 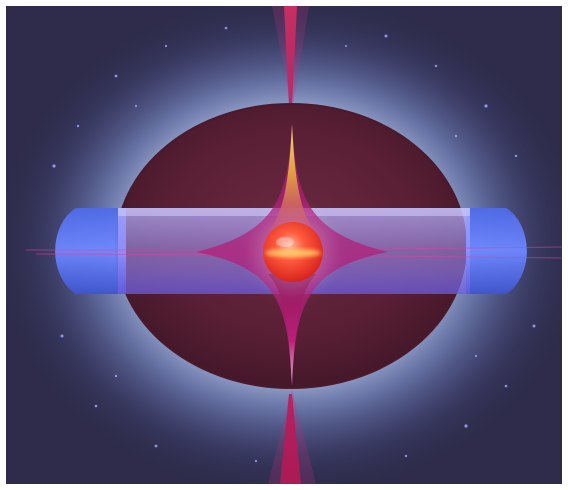 I want to click on polar-jet-bottom, so click(x=290, y=439).